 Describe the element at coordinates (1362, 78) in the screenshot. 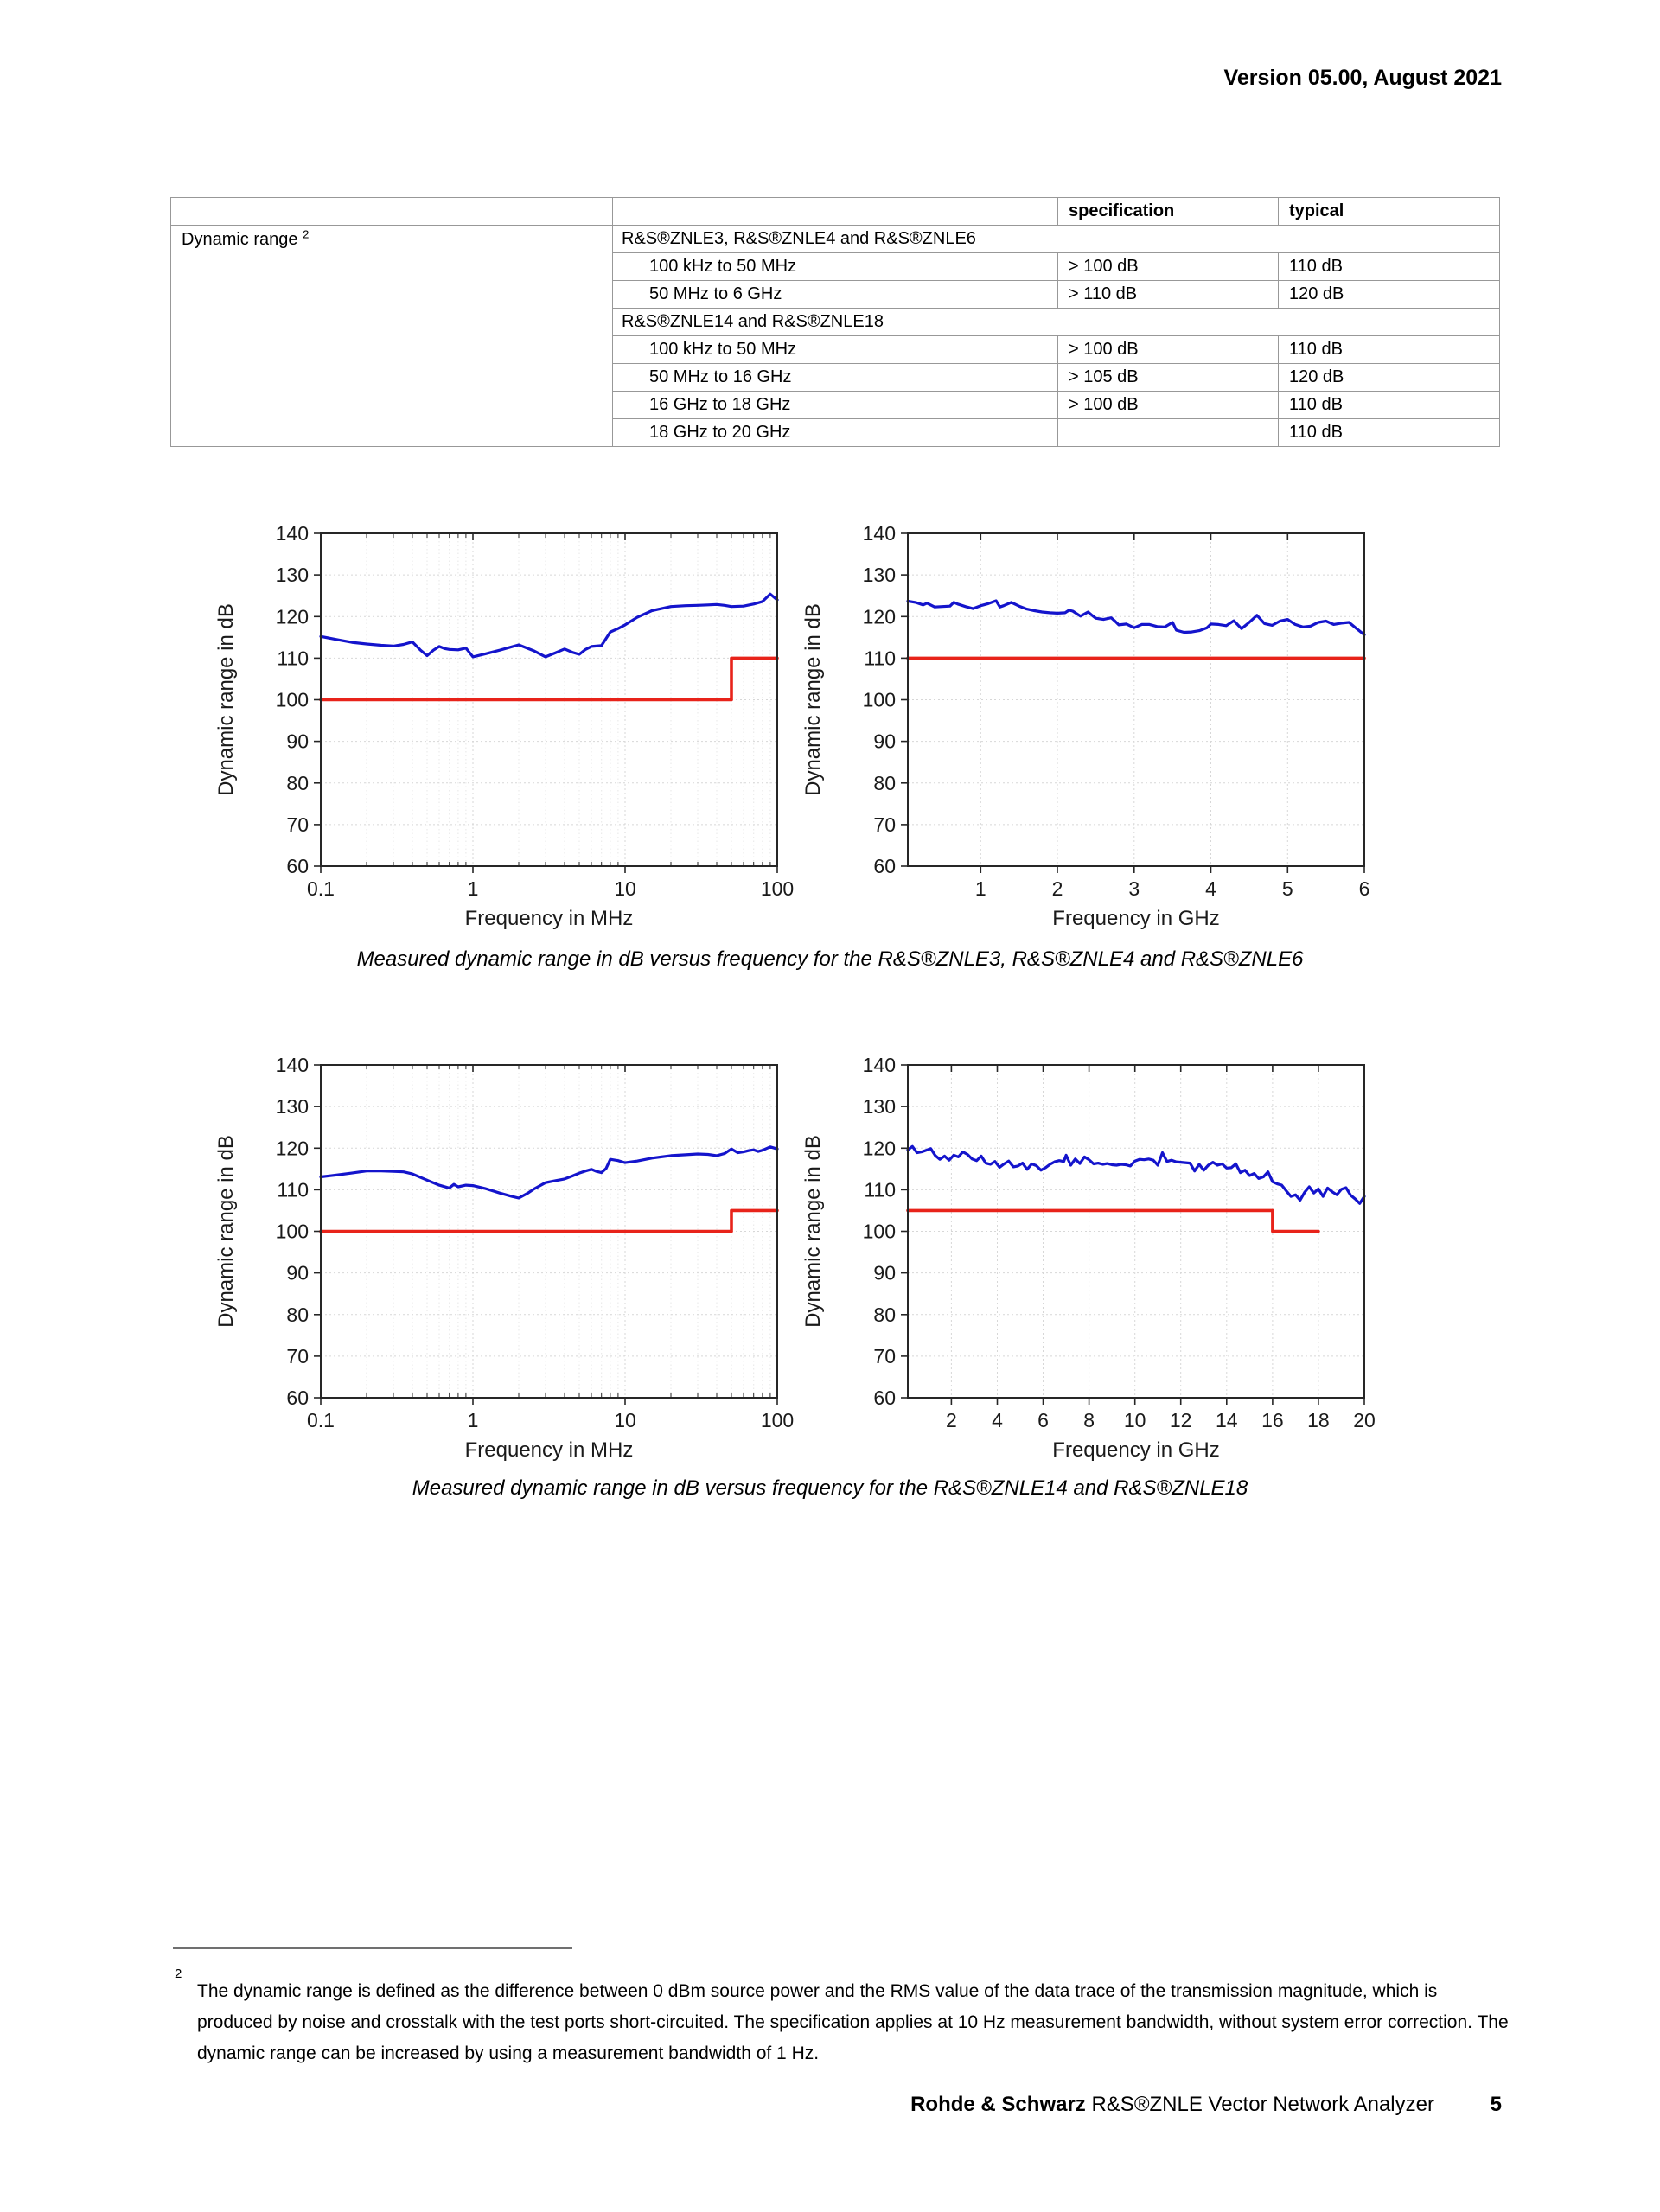

I see `page-header-version: Version 05.00, August 2021` at that location.